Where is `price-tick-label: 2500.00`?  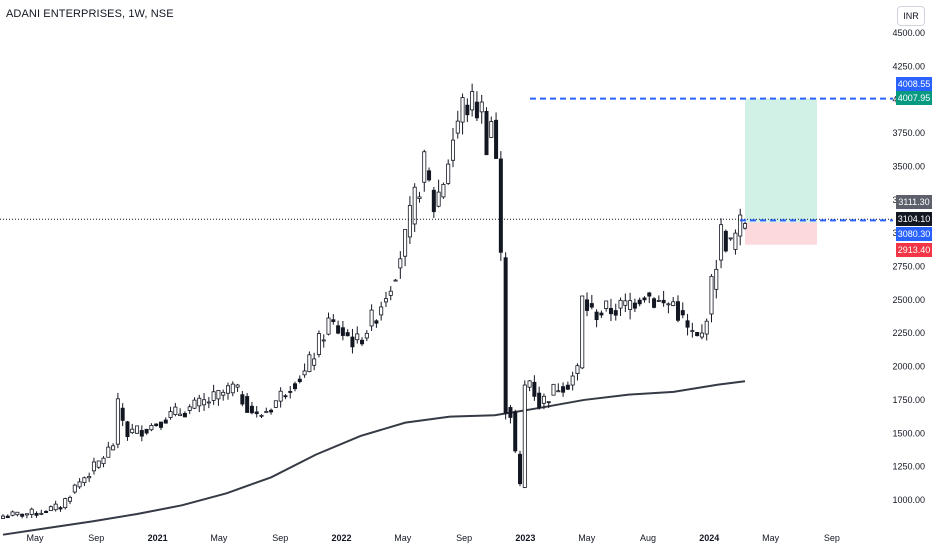 price-tick-label: 2500.00 is located at coordinates (908, 300).